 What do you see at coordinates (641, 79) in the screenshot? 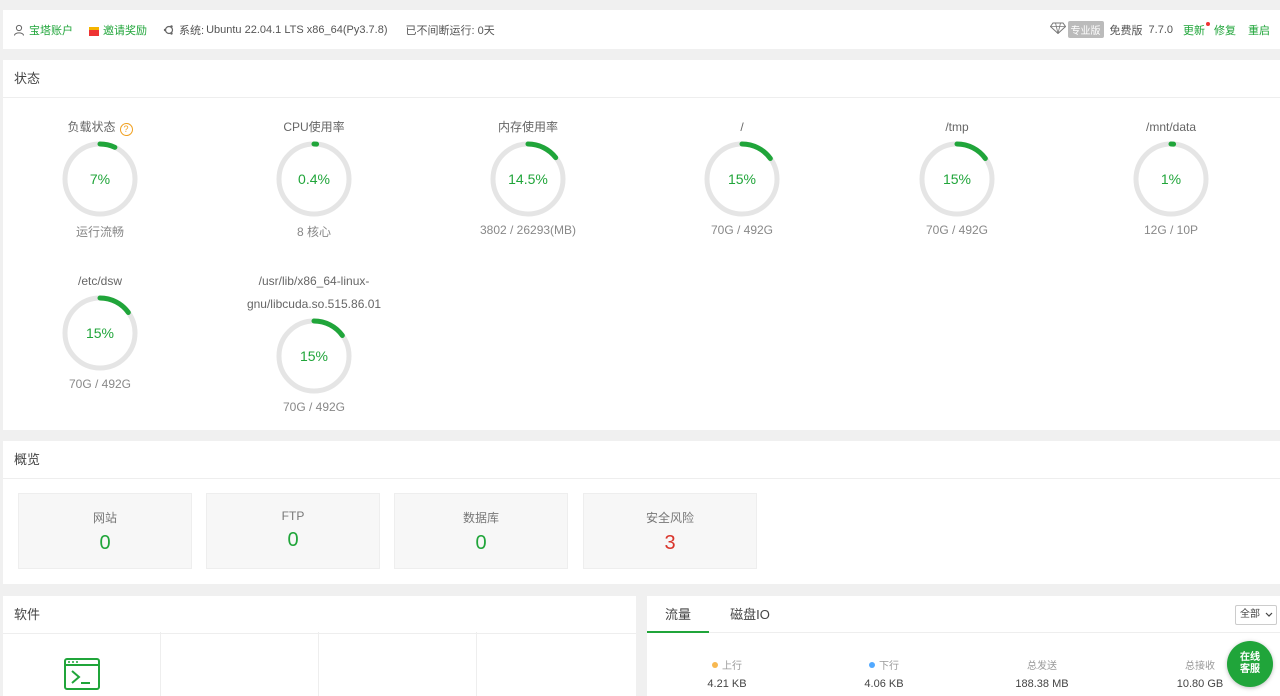
I see `status-title: 状态` at bounding box center [641, 79].